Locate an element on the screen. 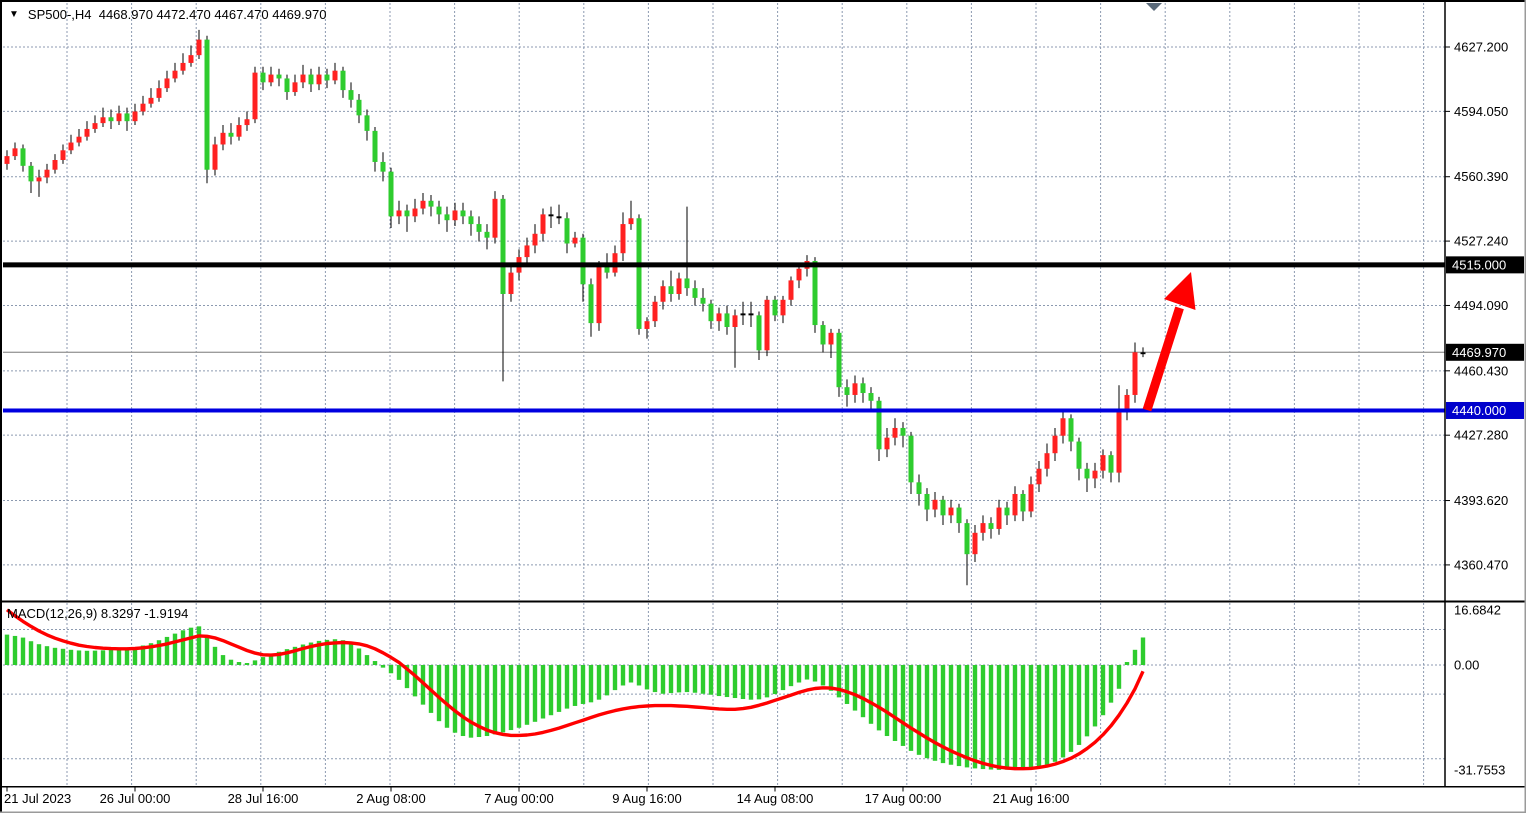 Image resolution: width=1526 pixels, height=813 pixels. price-axis-label: 4427.280 is located at coordinates (1481, 435).